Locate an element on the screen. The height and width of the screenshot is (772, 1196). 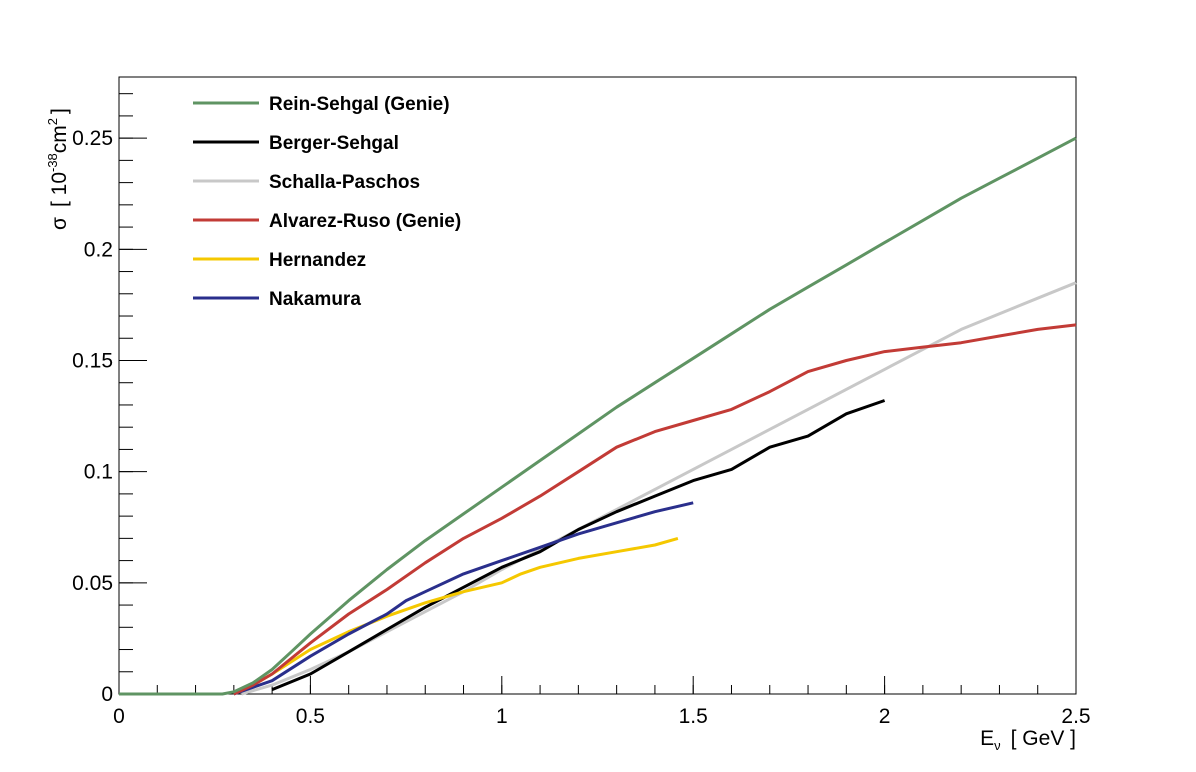
y-tick-label: 0.1 is located at coordinates (98, 472).